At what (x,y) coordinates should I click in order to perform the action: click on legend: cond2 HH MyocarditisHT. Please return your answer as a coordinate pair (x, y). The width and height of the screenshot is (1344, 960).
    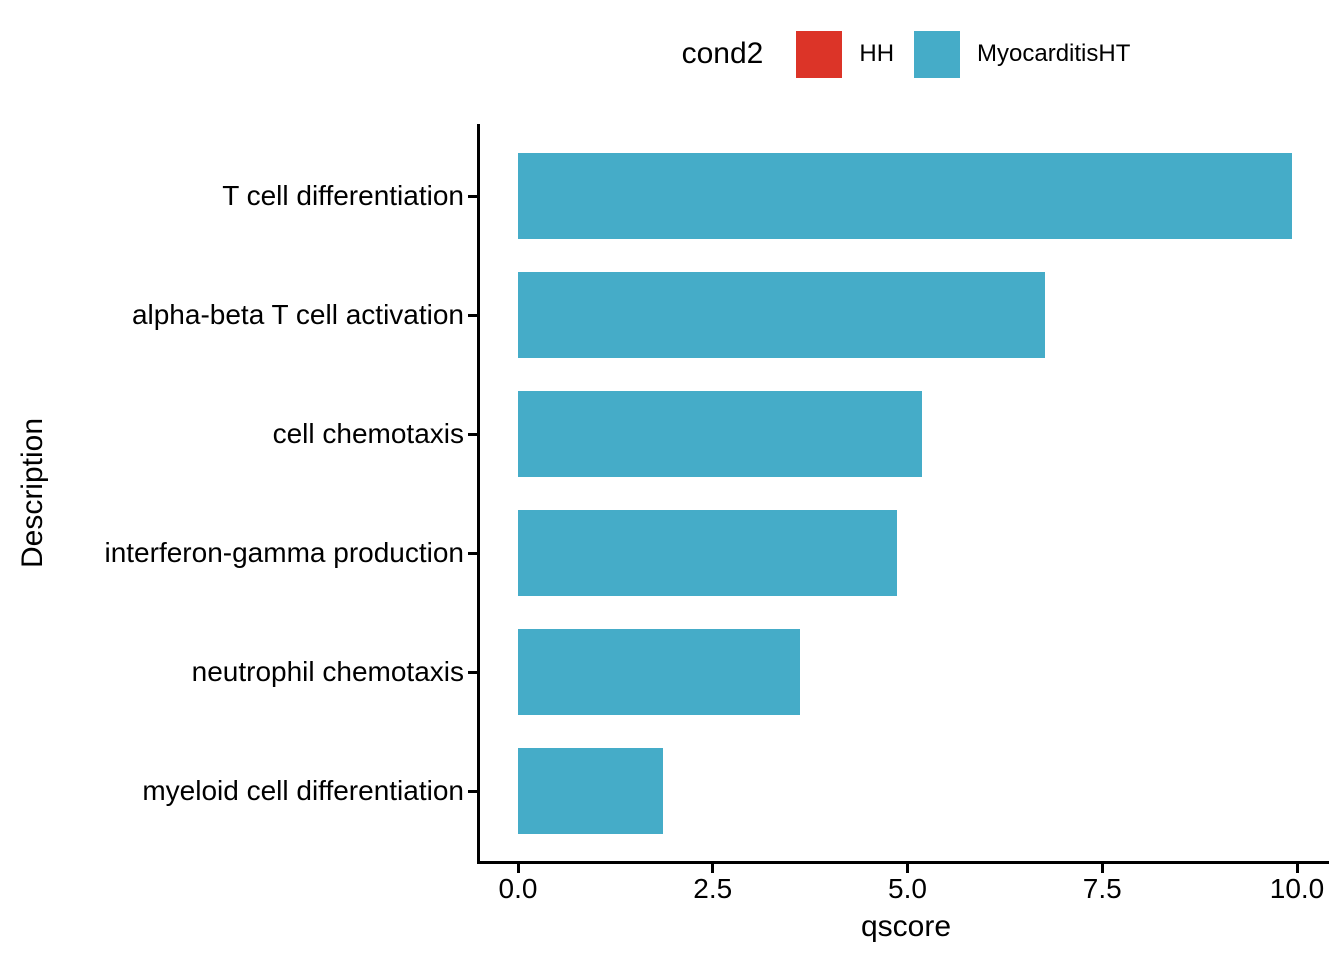
    Looking at the image, I should click on (906, 54).